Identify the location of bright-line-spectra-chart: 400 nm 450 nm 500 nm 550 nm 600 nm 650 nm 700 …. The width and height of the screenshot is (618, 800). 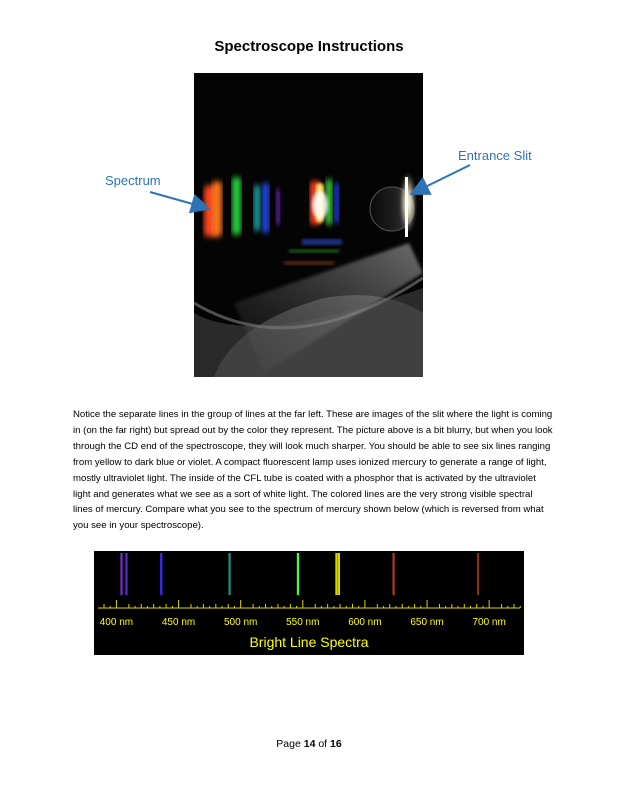
(309, 603).